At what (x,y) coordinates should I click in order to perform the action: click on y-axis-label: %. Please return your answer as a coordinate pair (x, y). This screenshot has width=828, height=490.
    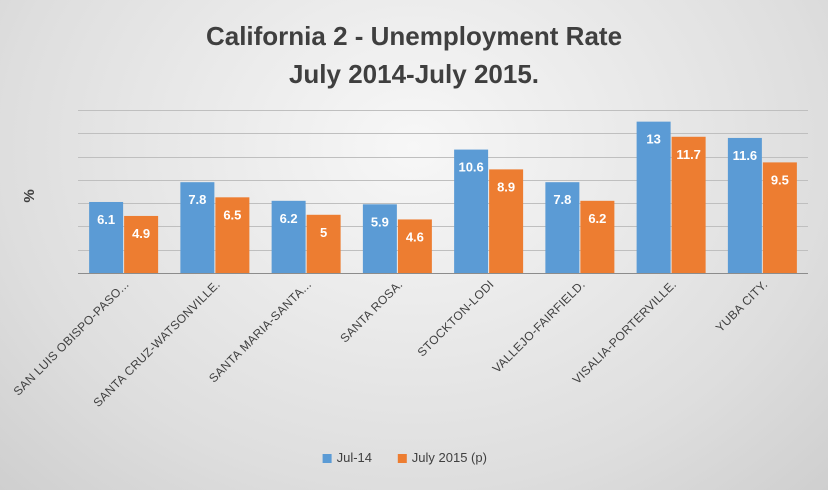
    Looking at the image, I should click on (29, 195).